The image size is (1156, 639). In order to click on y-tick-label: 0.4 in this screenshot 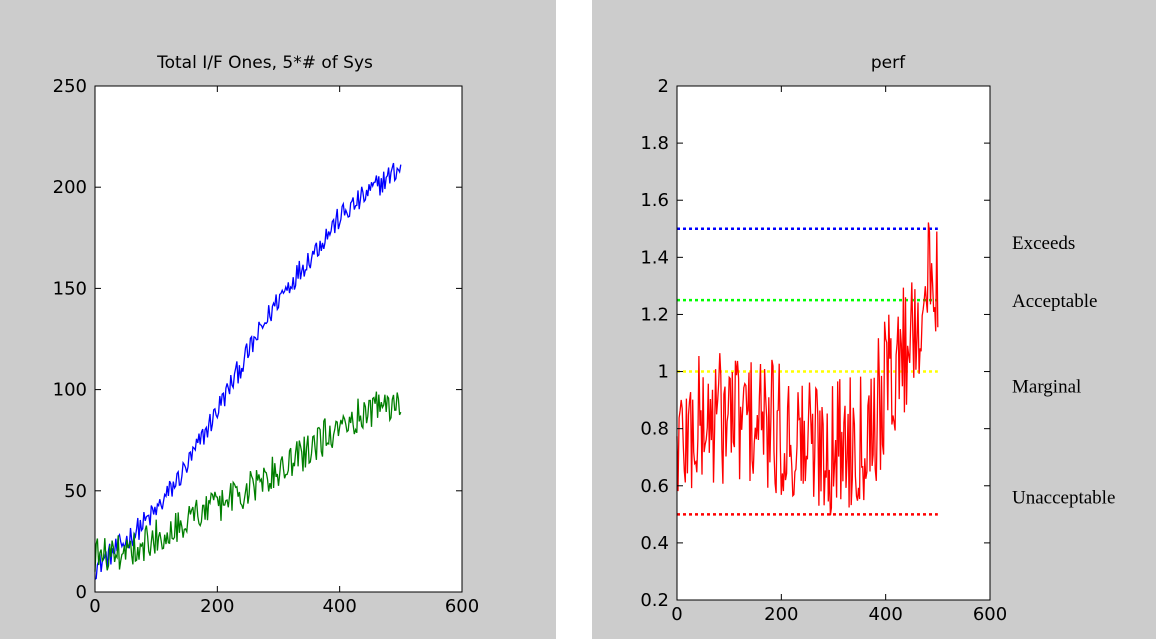, I will do `click(654, 543)`.